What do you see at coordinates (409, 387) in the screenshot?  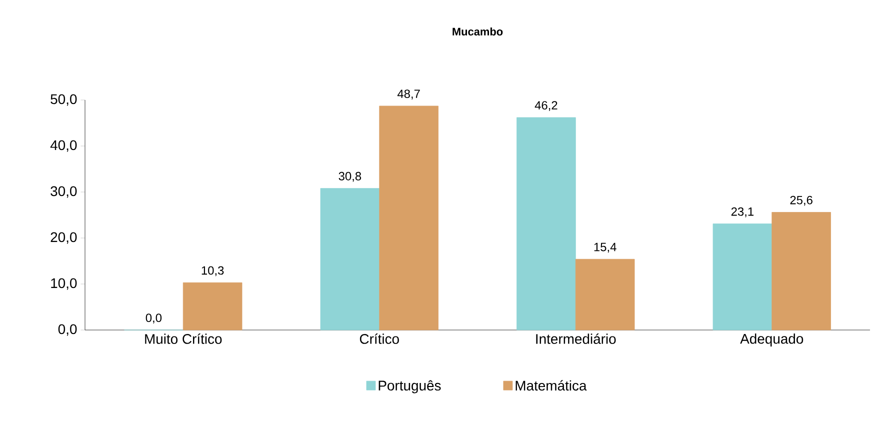 I see `legend-label: Português` at bounding box center [409, 387].